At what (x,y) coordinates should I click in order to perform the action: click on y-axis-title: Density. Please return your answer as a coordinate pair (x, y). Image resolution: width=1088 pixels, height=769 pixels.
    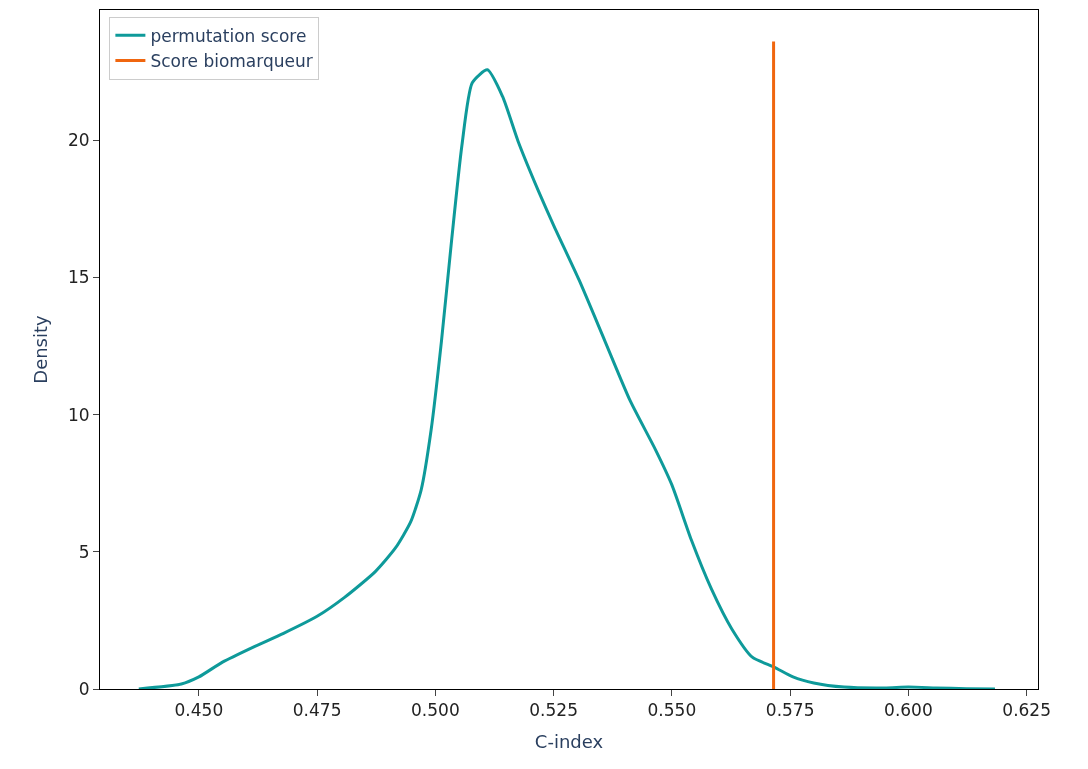
    Looking at the image, I should click on (41, 349).